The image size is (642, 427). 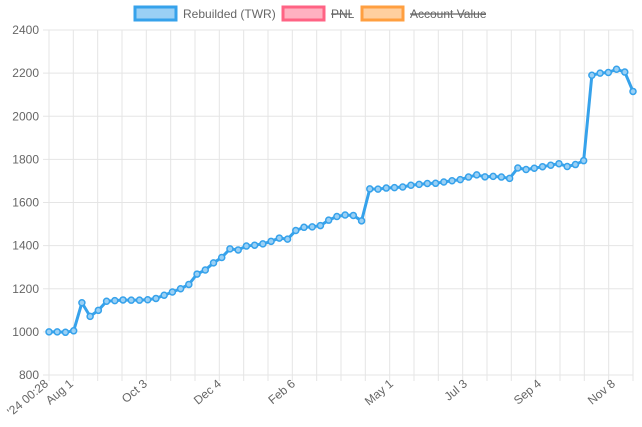 I want to click on y-tick-label: 2200, so click(x=25, y=73).